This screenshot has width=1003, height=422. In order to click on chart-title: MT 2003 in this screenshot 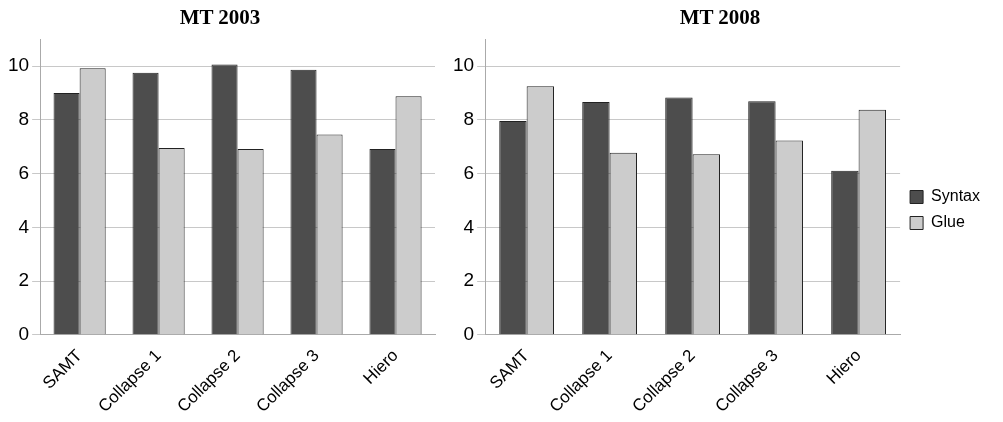, I will do `click(220, 17)`.